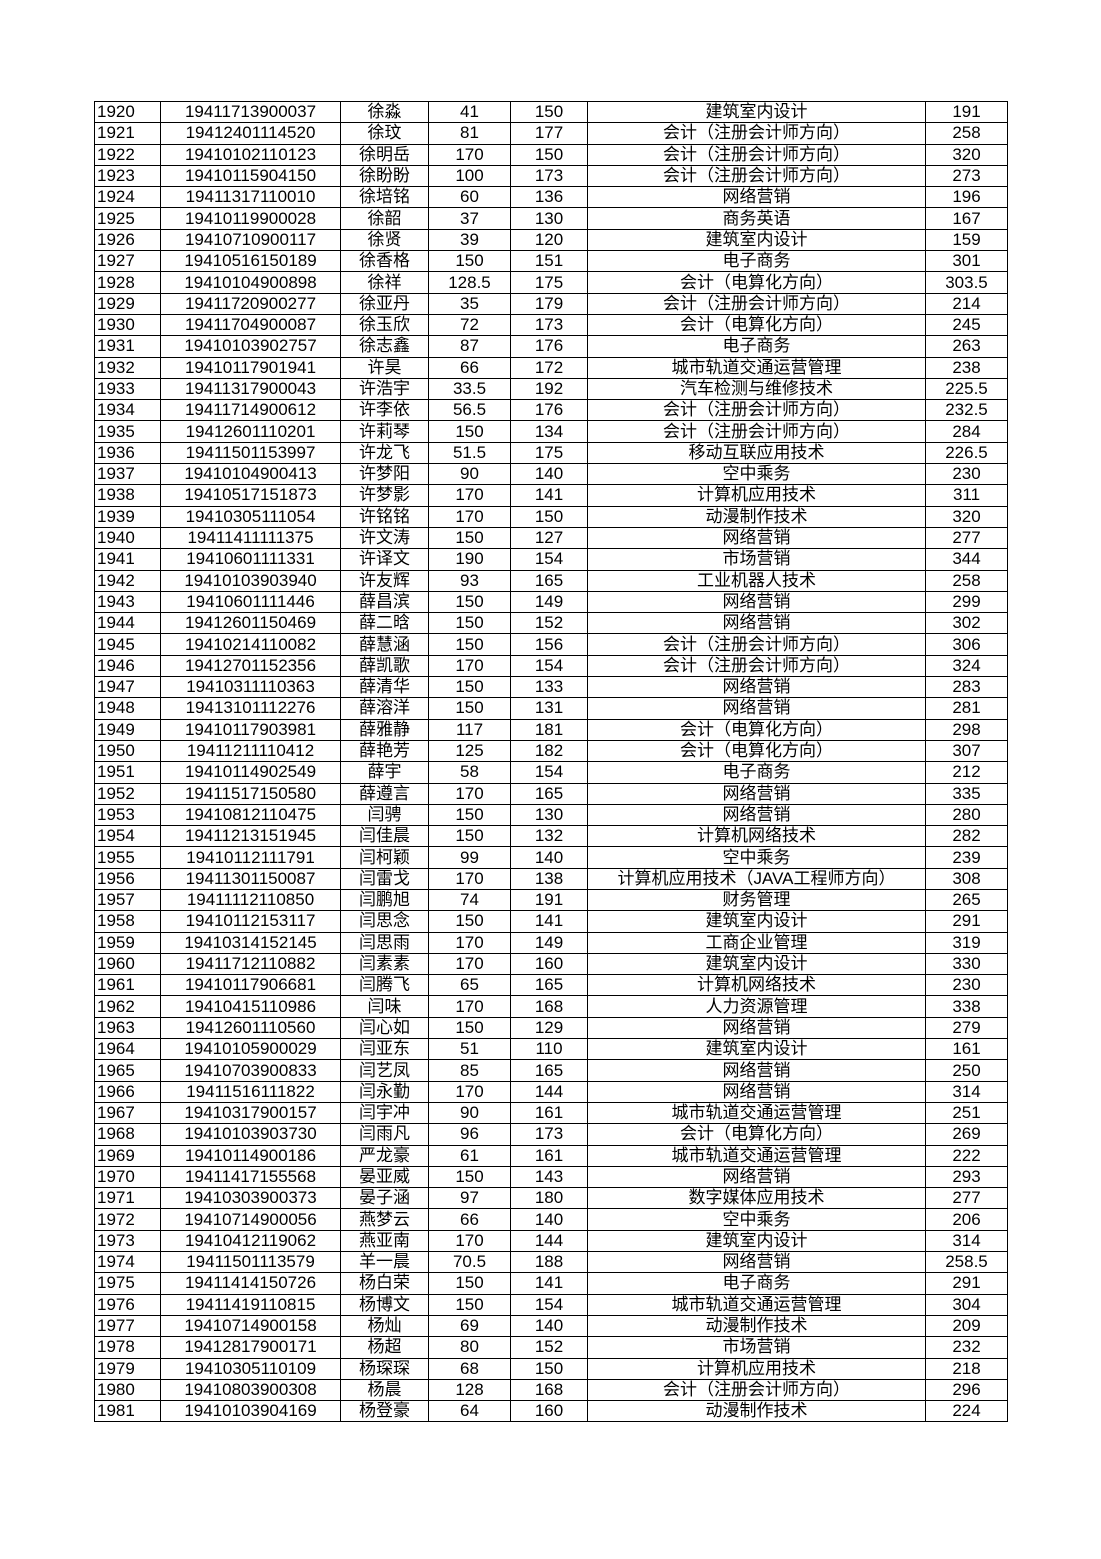  I want to click on cell-major: 市场营销, so click(756, 559).